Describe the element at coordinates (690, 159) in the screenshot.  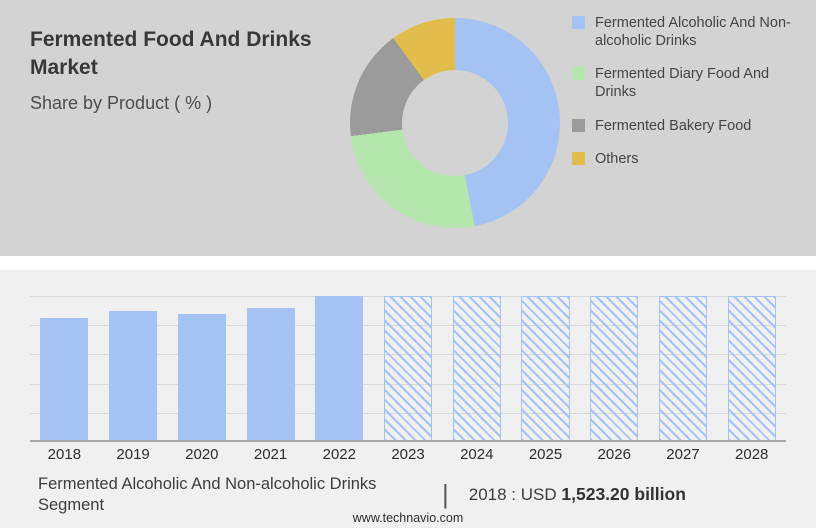
I see `legend-item: Others` at that location.